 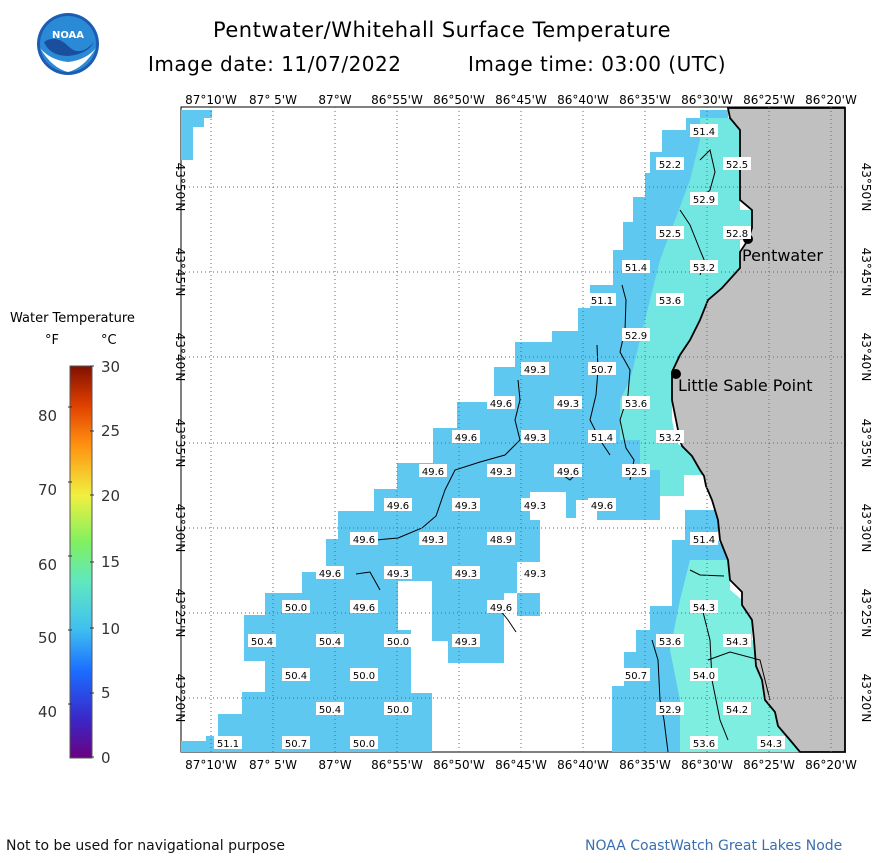 I want to click on land-michigan, so click(x=758, y=430).